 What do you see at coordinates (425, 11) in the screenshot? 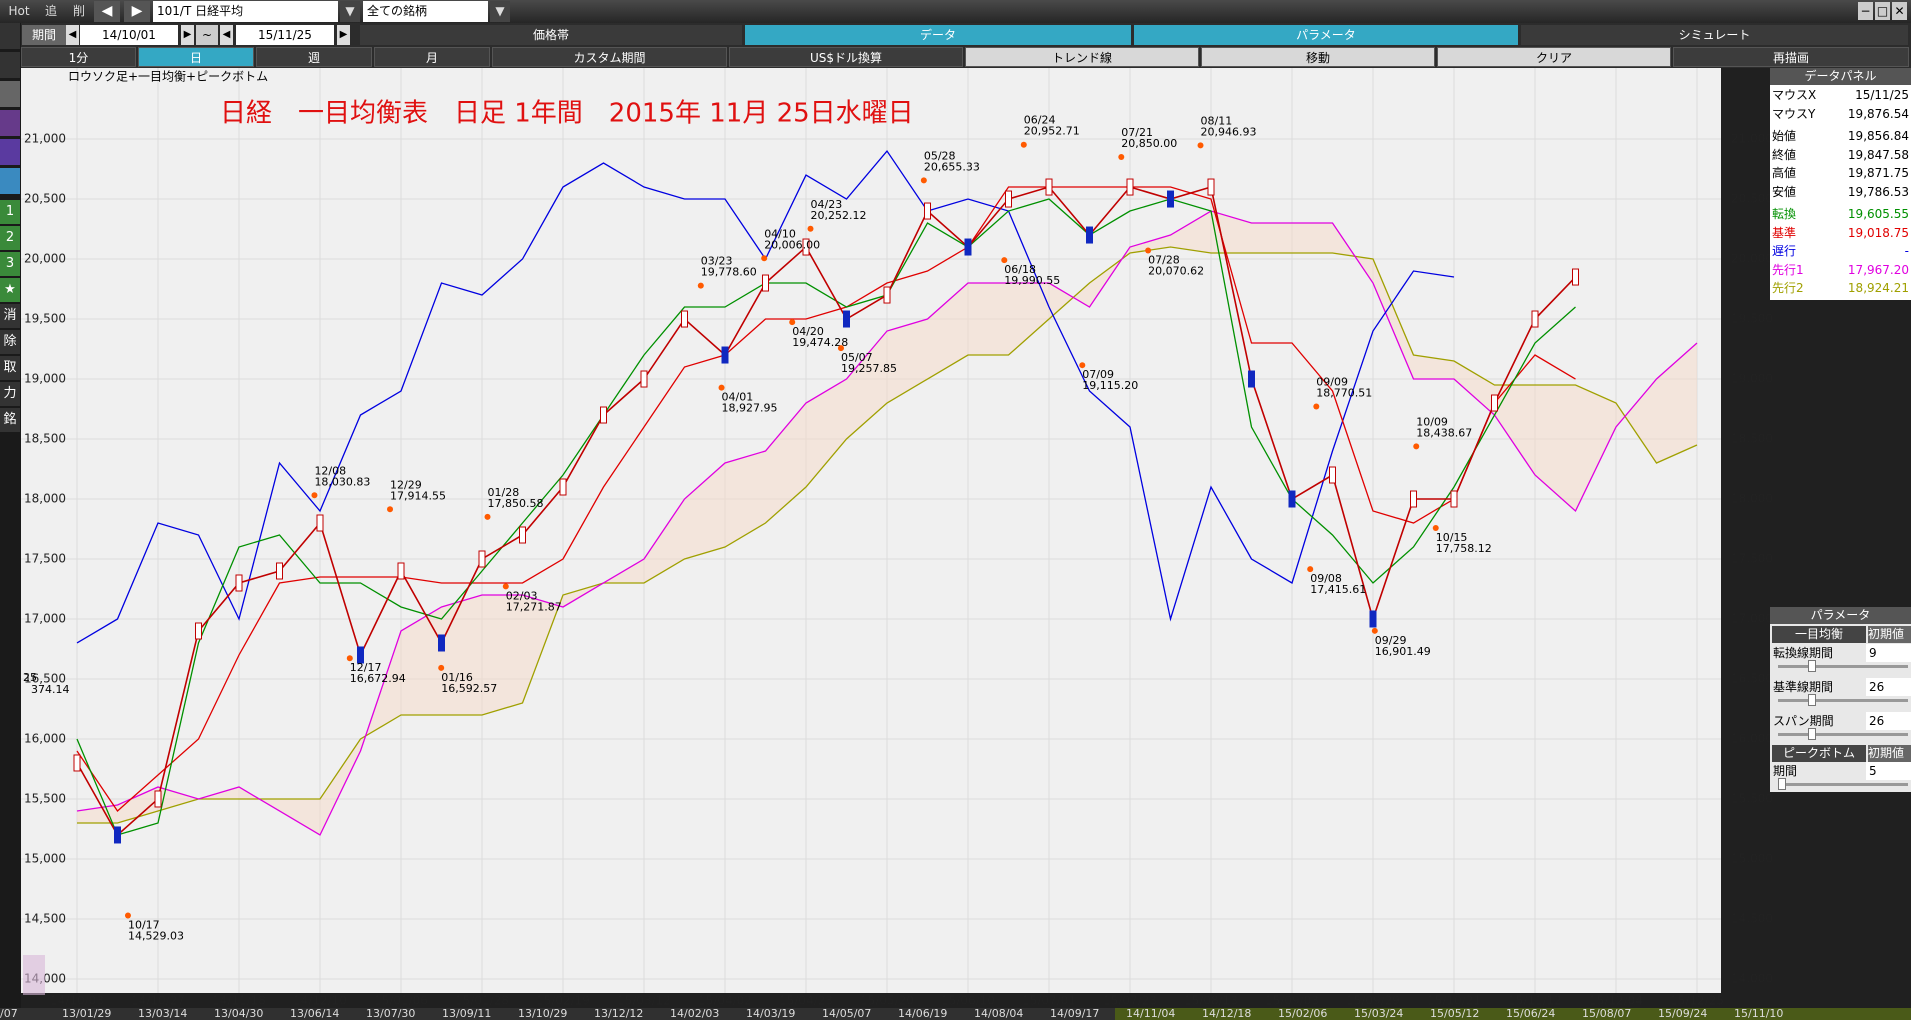
I see `universe-select: 全ての銘柄` at bounding box center [425, 11].